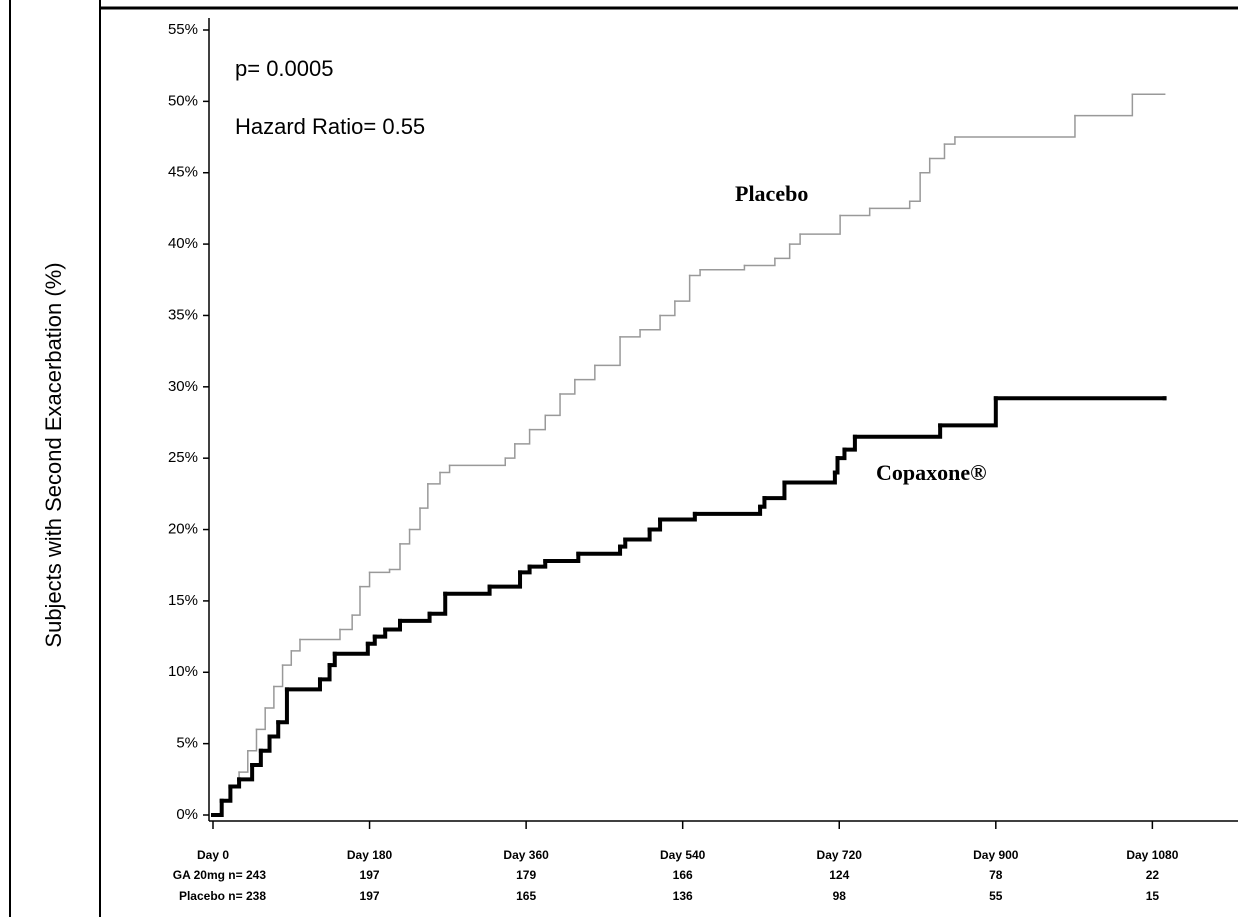  What do you see at coordinates (183, 29) in the screenshot?
I see `y-tick-label: 55%` at bounding box center [183, 29].